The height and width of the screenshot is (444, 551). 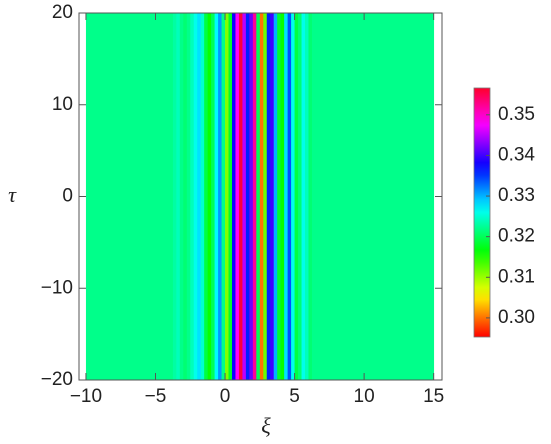 What do you see at coordinates (86, 396) in the screenshot?
I see `x-tick-label: −10` at bounding box center [86, 396].